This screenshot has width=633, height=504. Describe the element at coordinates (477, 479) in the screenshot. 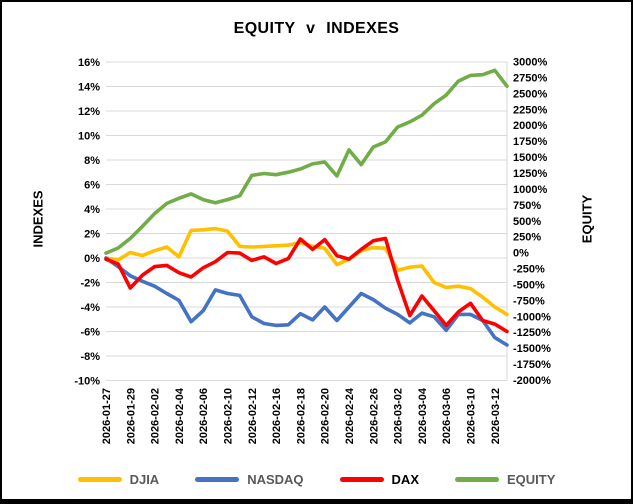

I see `legend-swatch-equity` at that location.